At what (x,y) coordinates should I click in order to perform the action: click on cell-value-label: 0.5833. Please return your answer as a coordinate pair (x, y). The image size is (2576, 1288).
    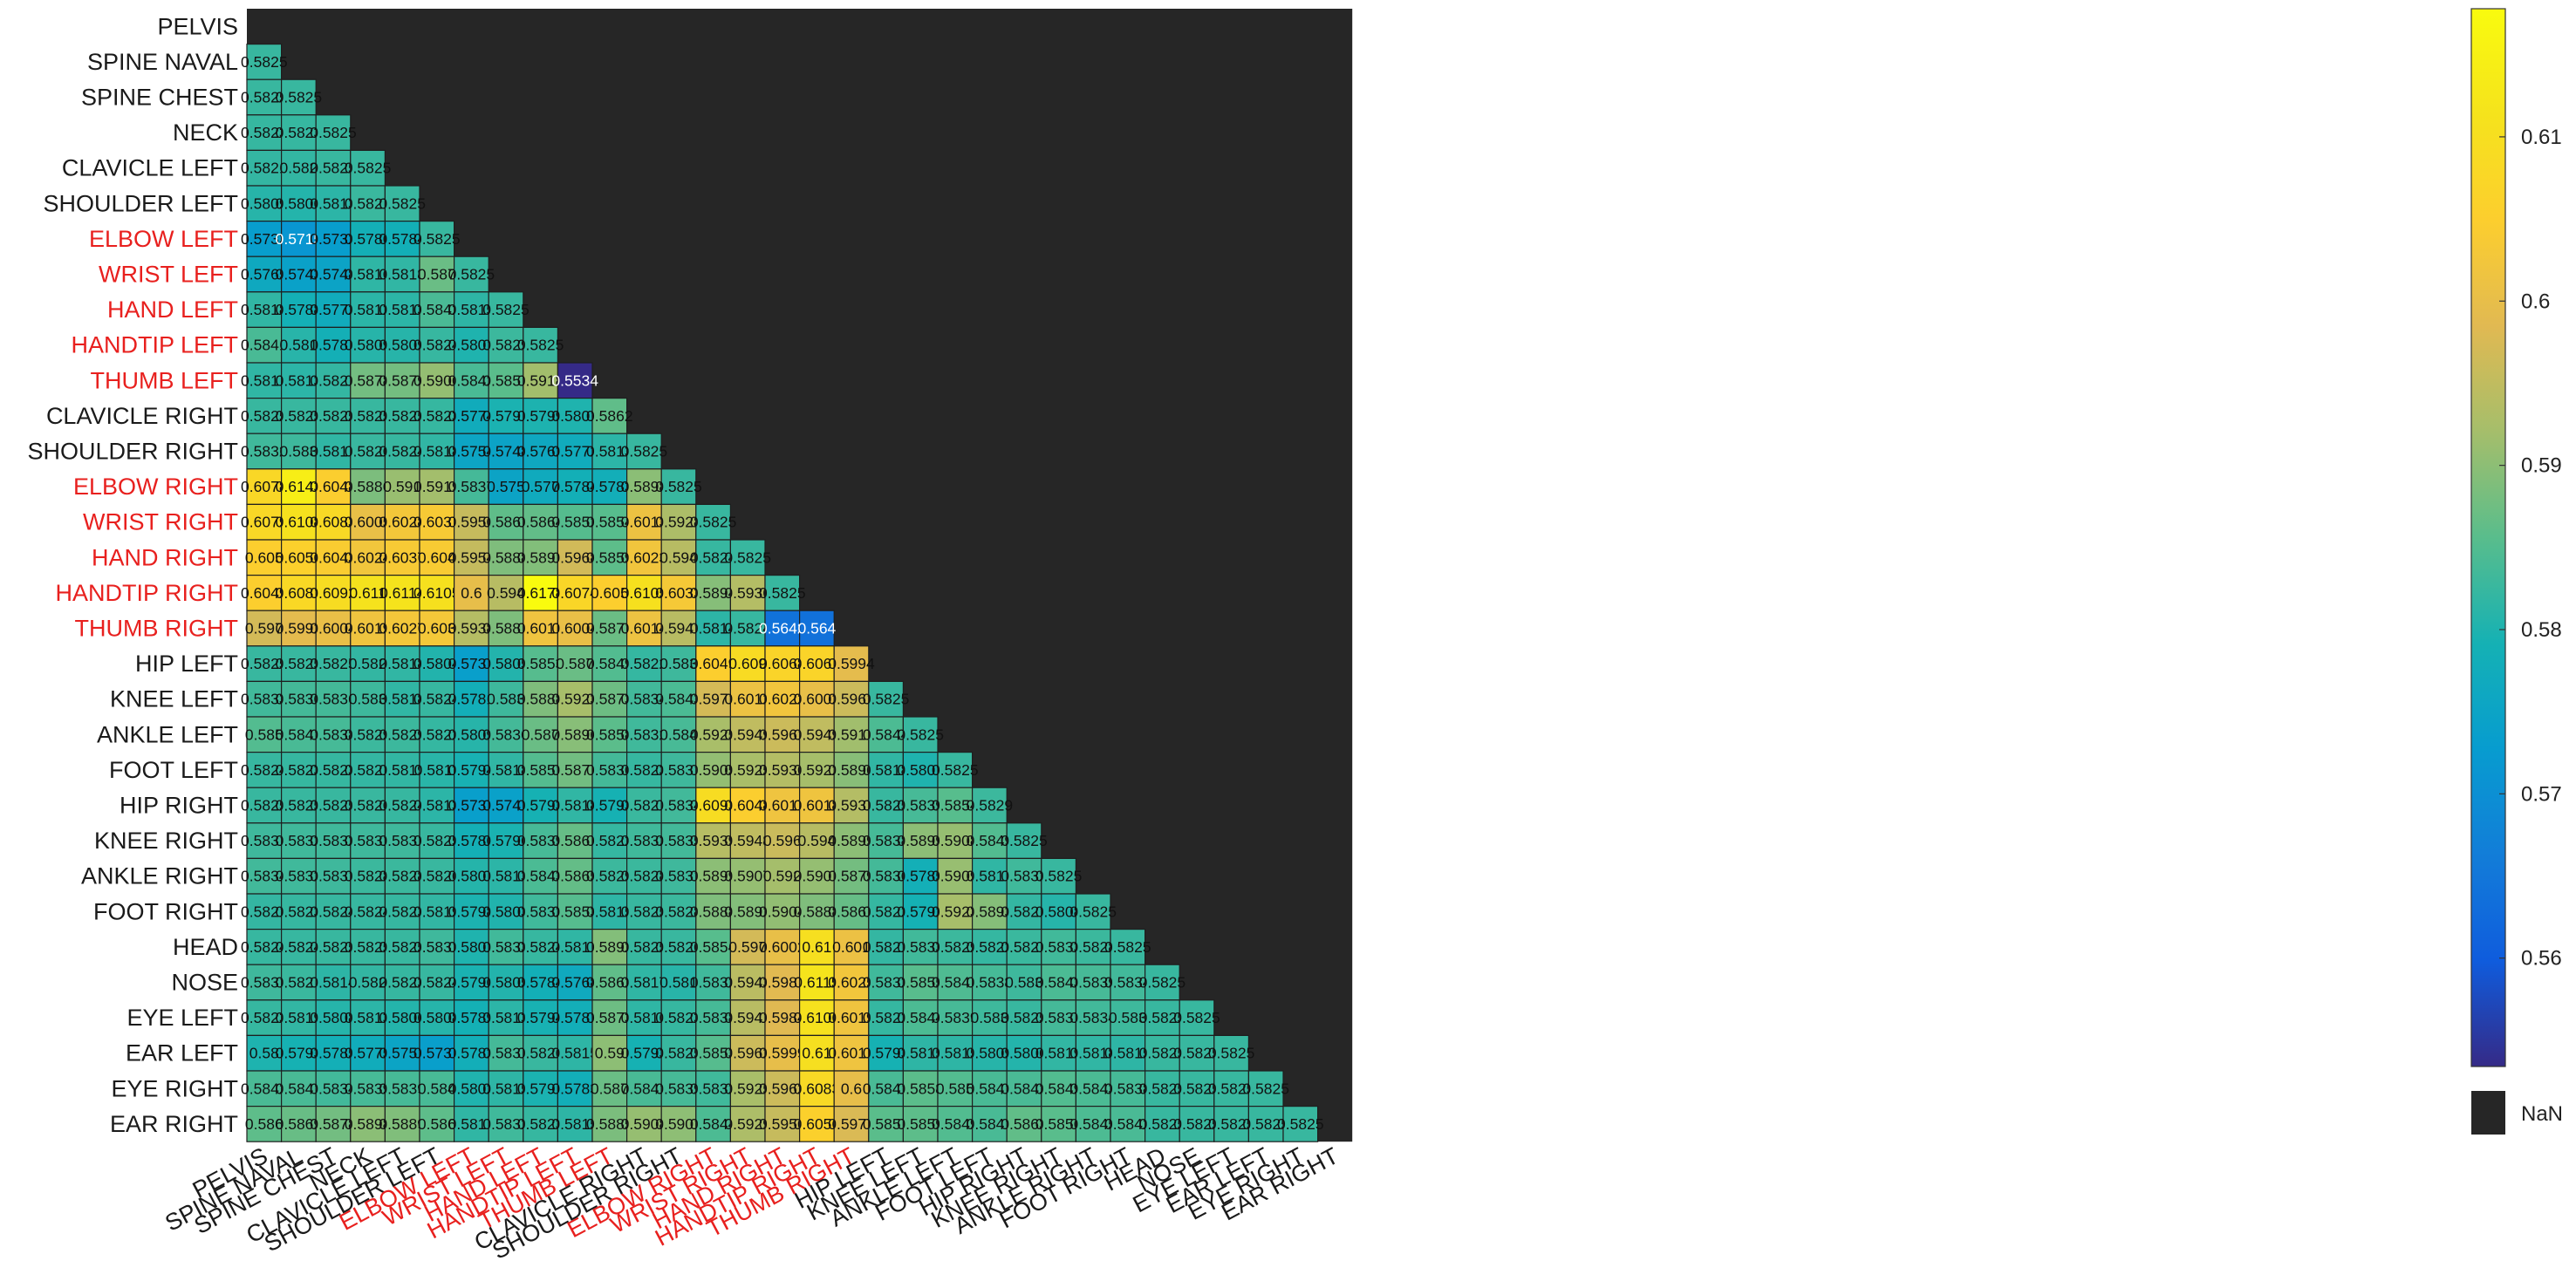
    Looking at the image, I should click on (921, 947).